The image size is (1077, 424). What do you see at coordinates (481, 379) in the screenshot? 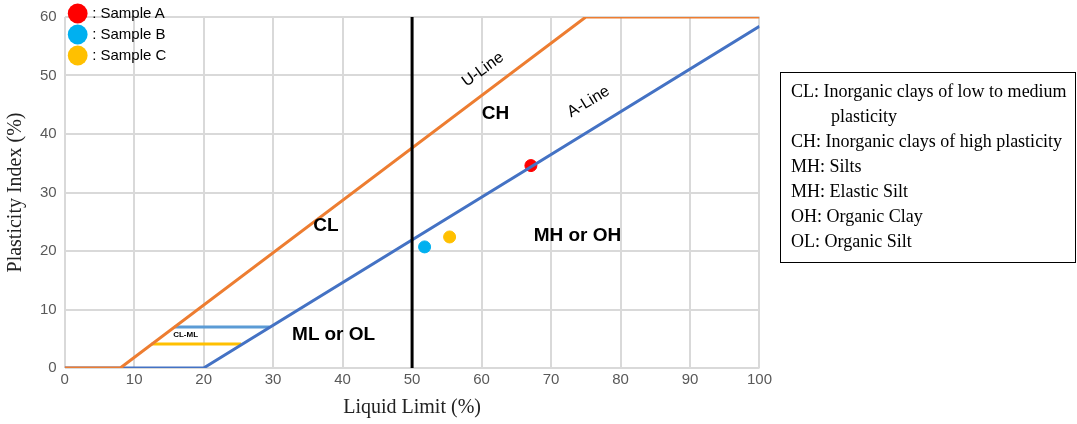
I see `x-tick-label: 60` at bounding box center [481, 379].